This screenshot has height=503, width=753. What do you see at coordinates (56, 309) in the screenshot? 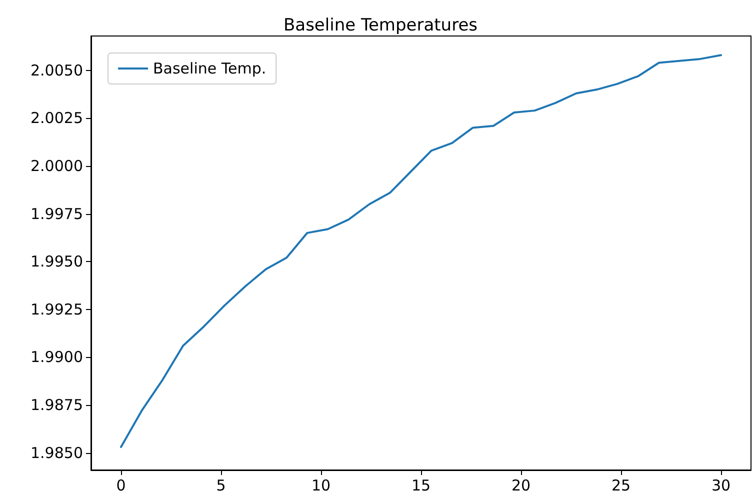
I see `y-tick-label: 1.9925` at bounding box center [56, 309].